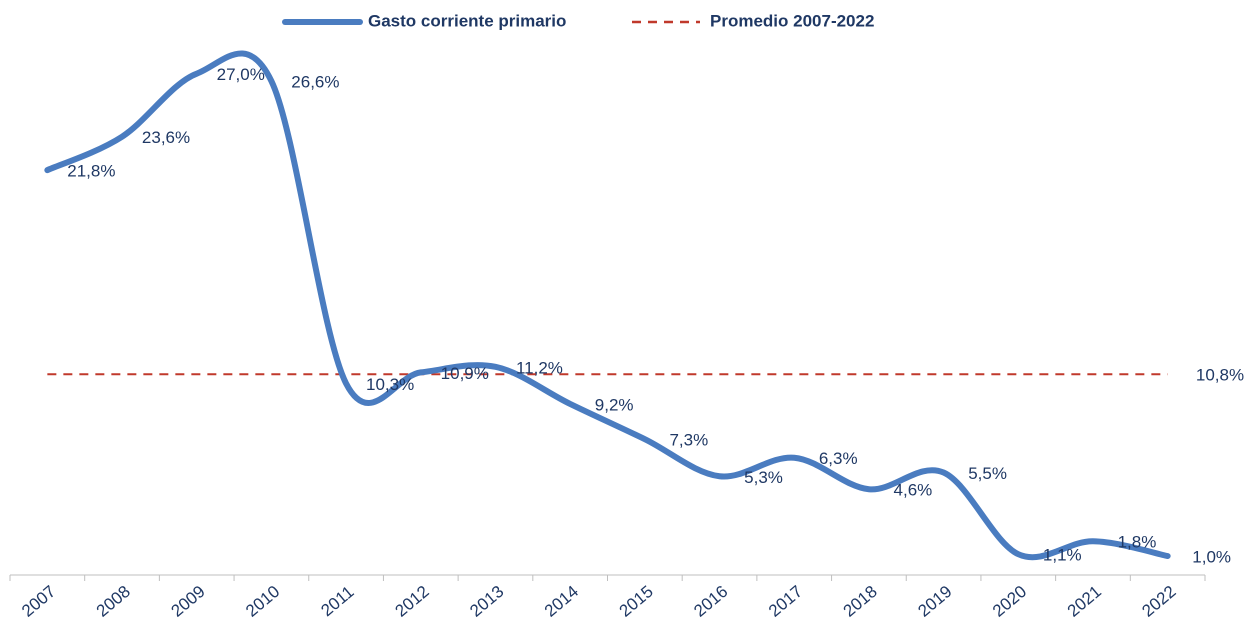 This screenshot has width=1257, height=631. I want to click on data-label: 26,6%, so click(315, 82).